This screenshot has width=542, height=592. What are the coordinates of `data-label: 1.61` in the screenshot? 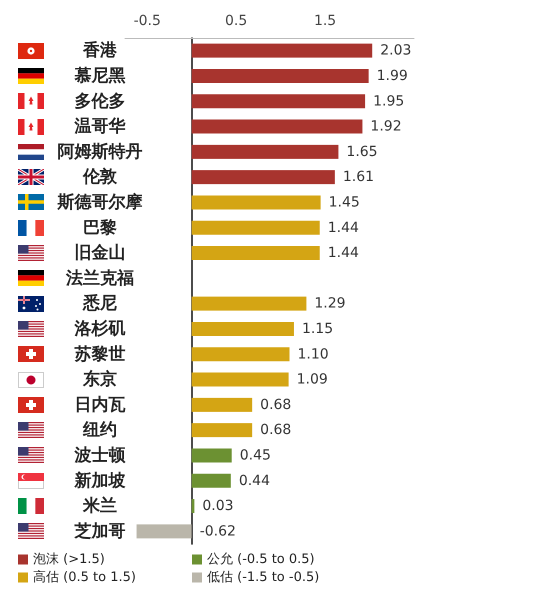 It's located at (358, 177).